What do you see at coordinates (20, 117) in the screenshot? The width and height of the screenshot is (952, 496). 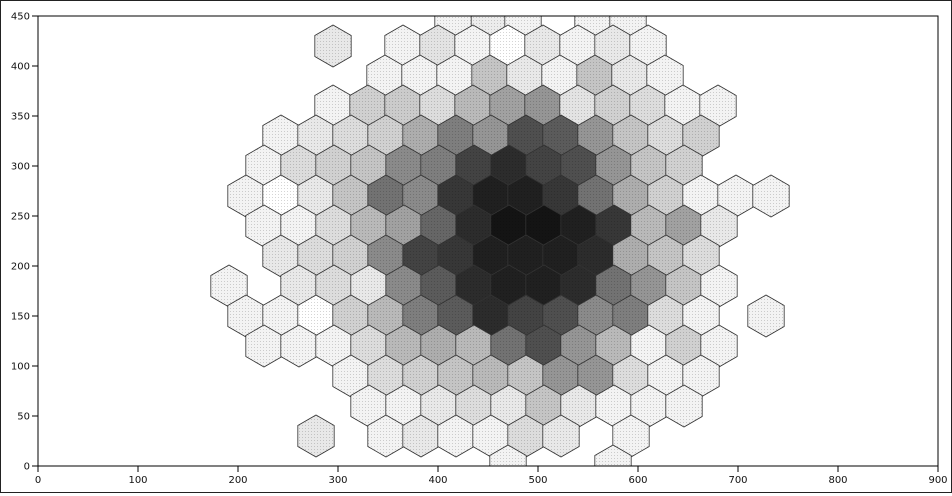 I see `y-tick-label: 350` at bounding box center [20, 117].